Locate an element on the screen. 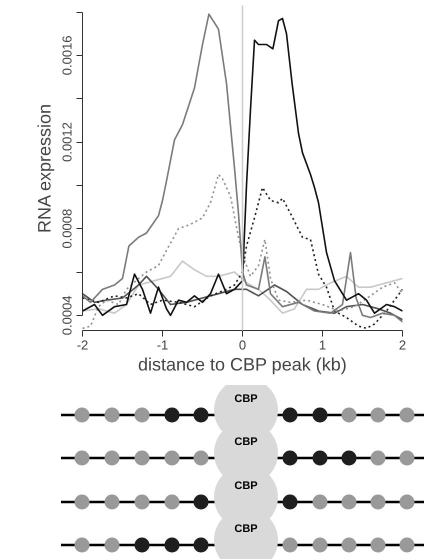 This screenshot has width=424, height=559. y-tick-label: 0.0012 is located at coordinates (67, 142).